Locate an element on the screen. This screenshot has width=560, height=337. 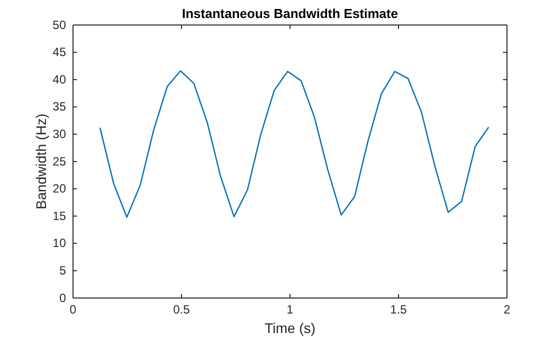
x-tick-label: 0.5 is located at coordinates (181, 309).